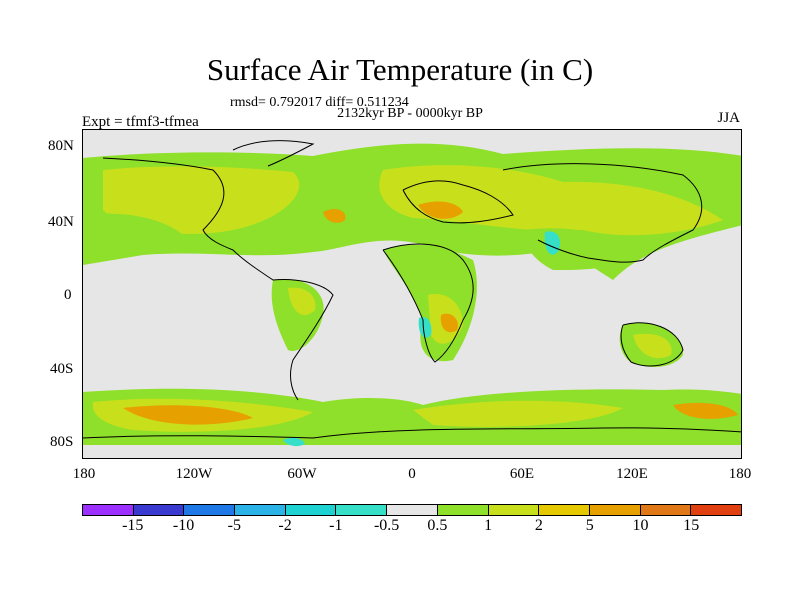  What do you see at coordinates (437, 525) in the screenshot?
I see `colorbar-label: 0.5` at bounding box center [437, 525].